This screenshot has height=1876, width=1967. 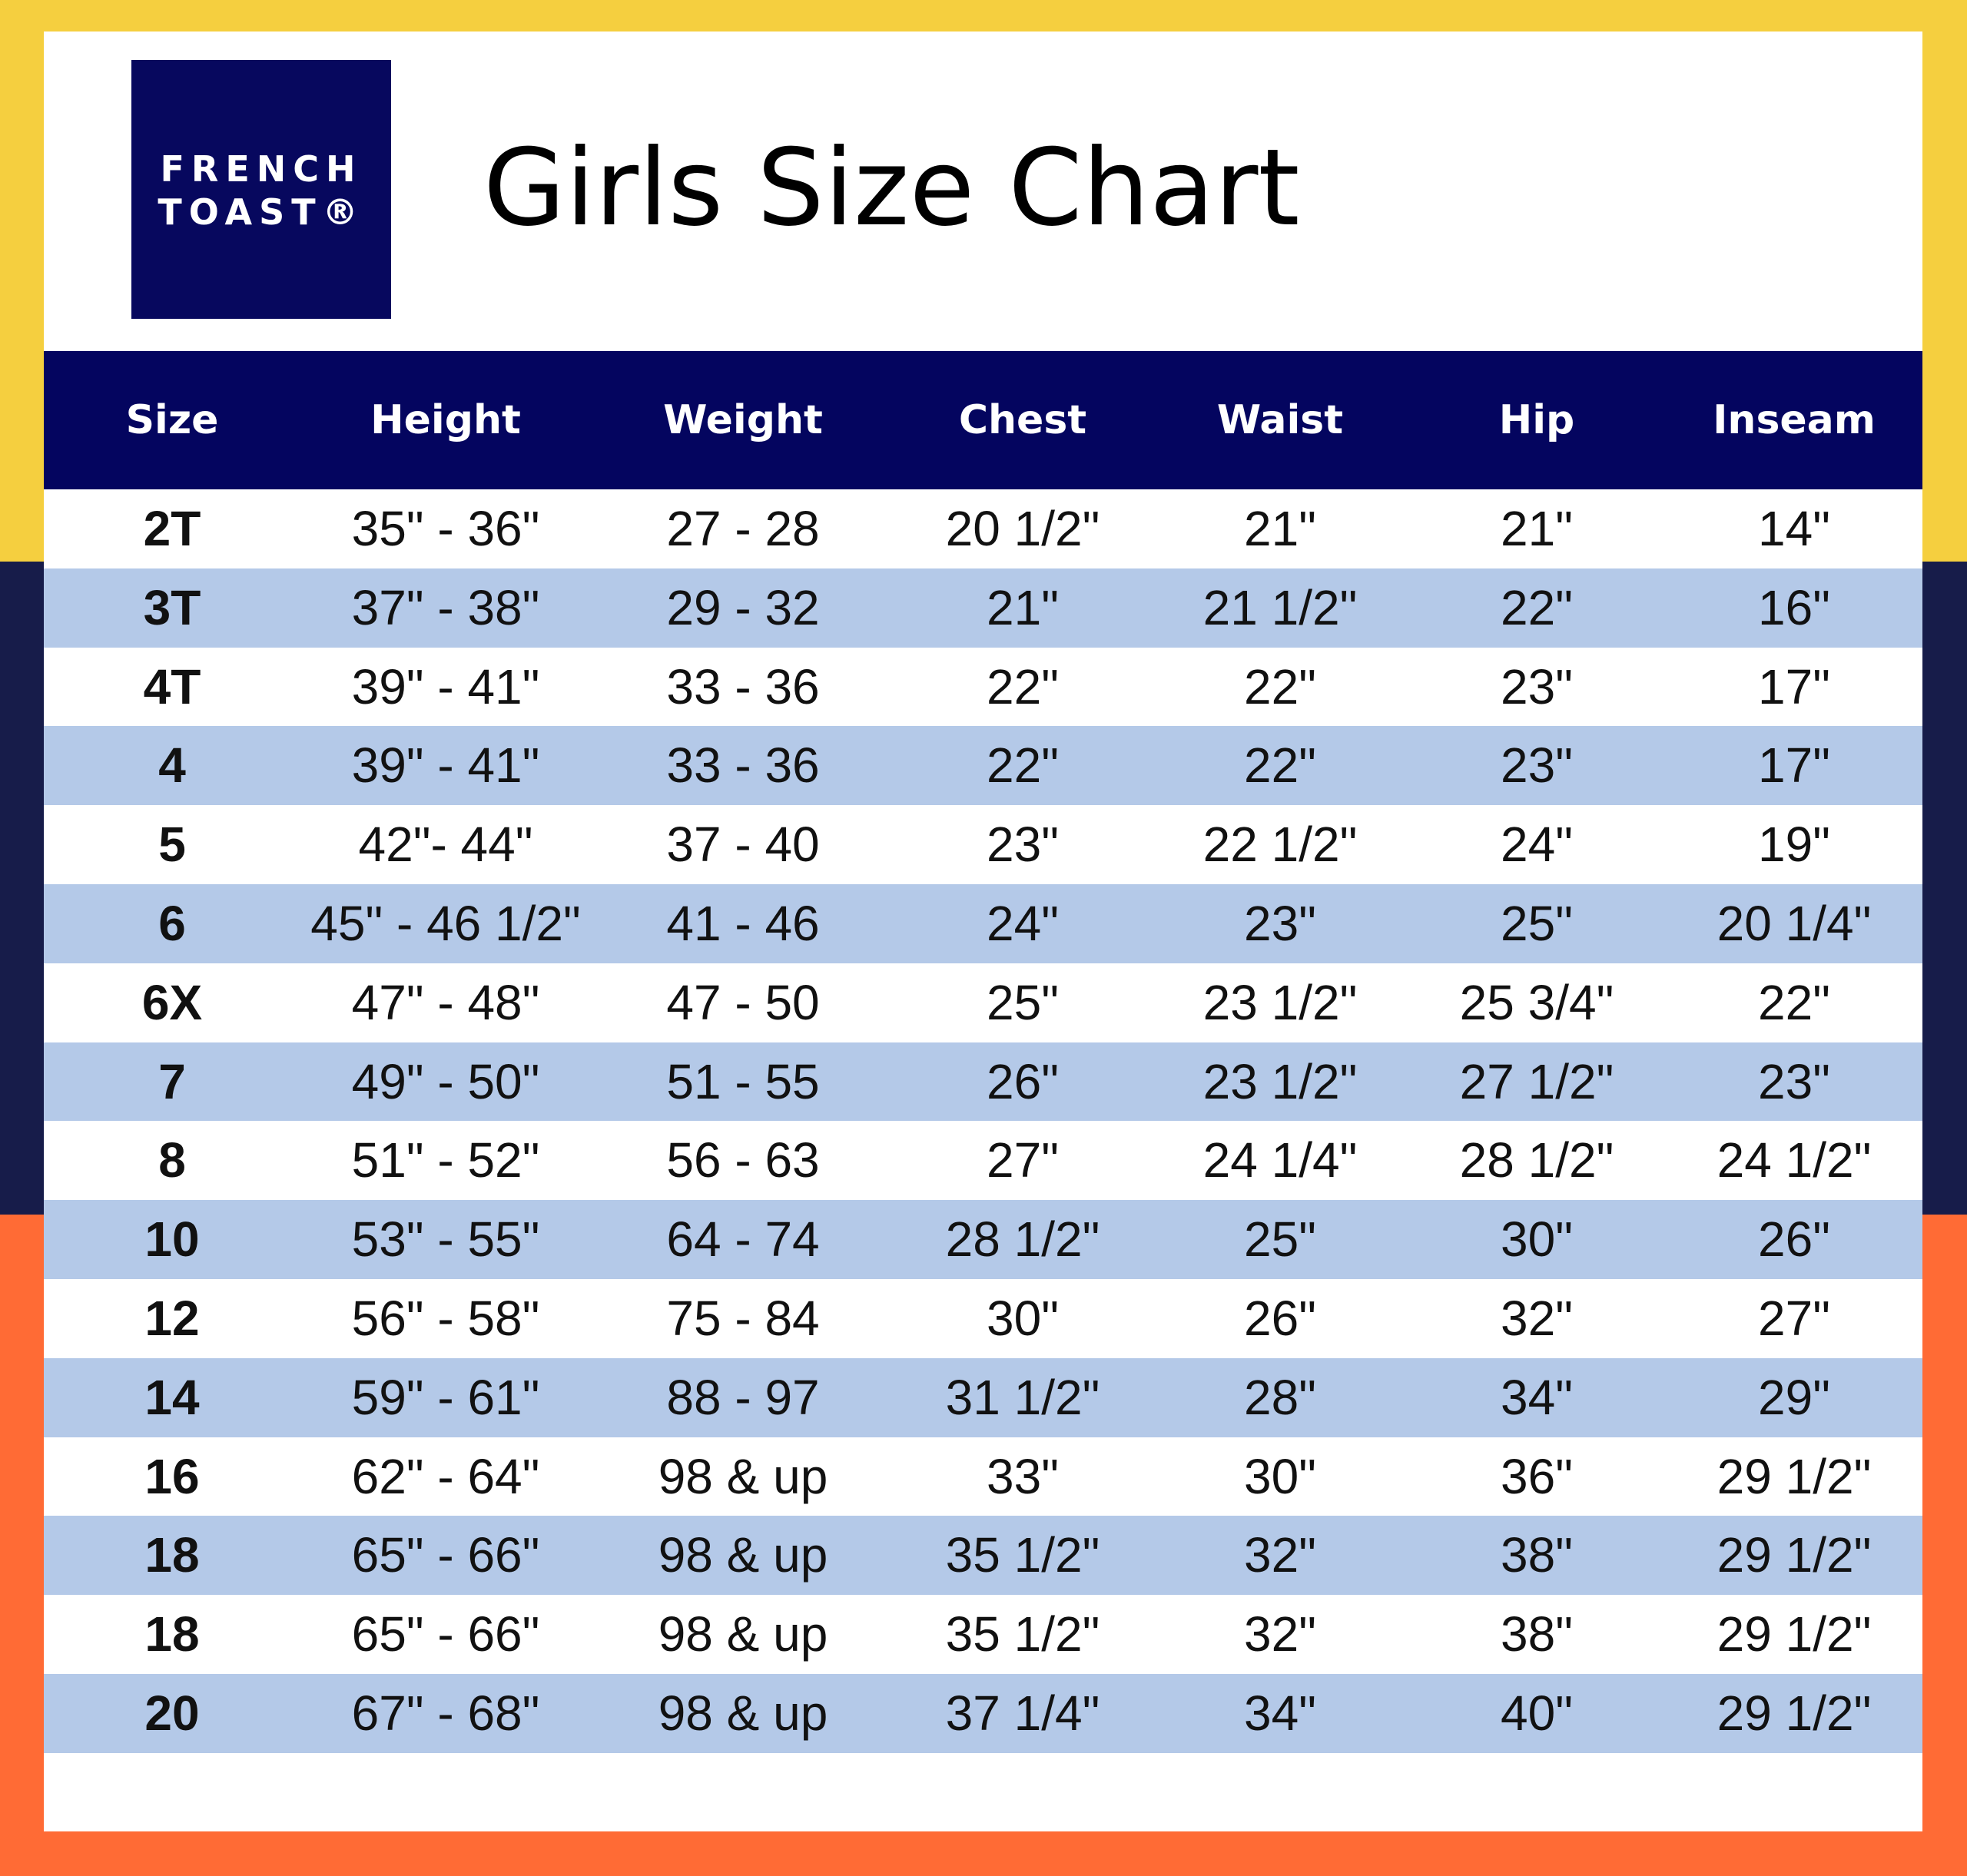 What do you see at coordinates (983, 1082) in the screenshot?
I see `table-row: 7 49" - 50" 51 - 55 26" 23 1/2" 27 1/2" 23"` at bounding box center [983, 1082].